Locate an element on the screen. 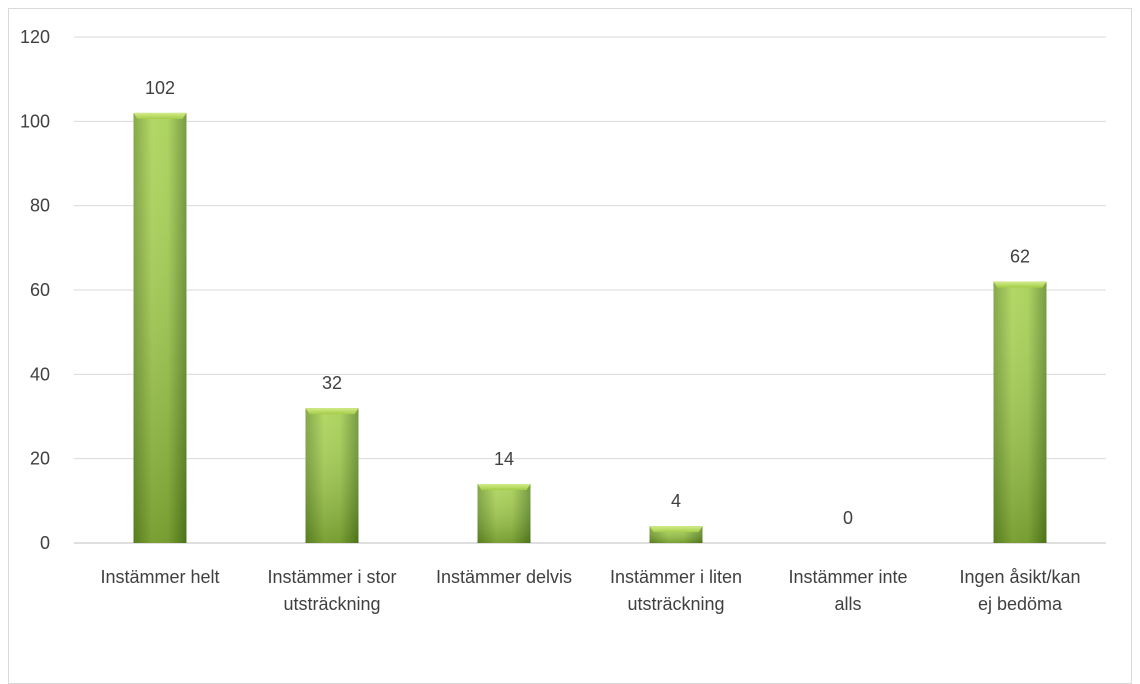 Image resolution: width=1140 pixels, height=684 pixels. x-category-label: Instämmer inte is located at coordinates (847, 577).